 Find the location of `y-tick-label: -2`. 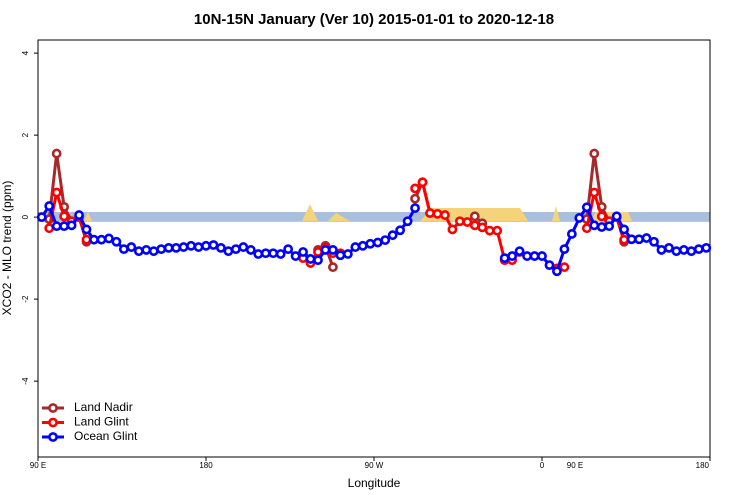

y-tick-label: -2 is located at coordinates (25, 299).